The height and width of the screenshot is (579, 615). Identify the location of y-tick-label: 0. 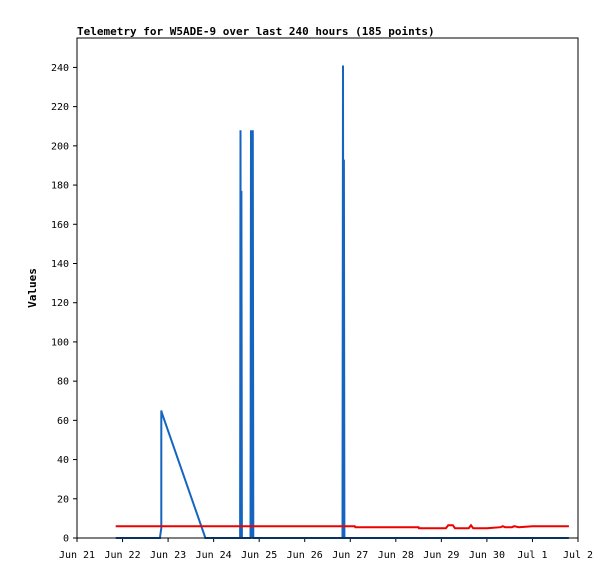
(66, 539).